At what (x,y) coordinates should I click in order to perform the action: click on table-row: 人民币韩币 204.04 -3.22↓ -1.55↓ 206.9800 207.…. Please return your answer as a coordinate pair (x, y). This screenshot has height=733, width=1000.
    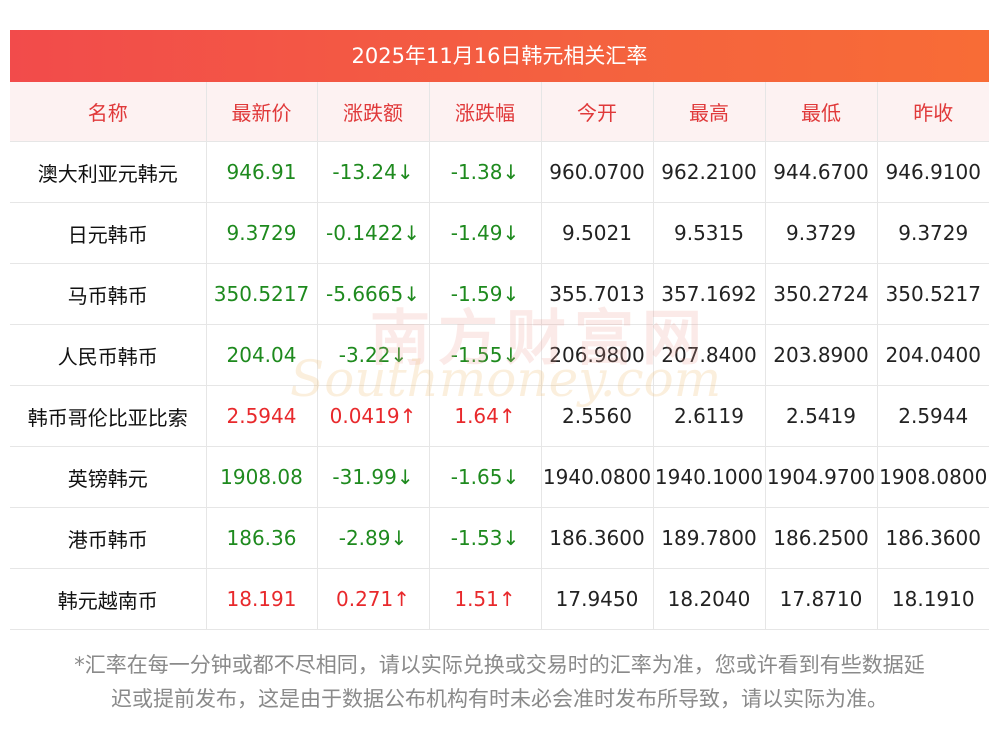
    Looking at the image, I should click on (499, 355).